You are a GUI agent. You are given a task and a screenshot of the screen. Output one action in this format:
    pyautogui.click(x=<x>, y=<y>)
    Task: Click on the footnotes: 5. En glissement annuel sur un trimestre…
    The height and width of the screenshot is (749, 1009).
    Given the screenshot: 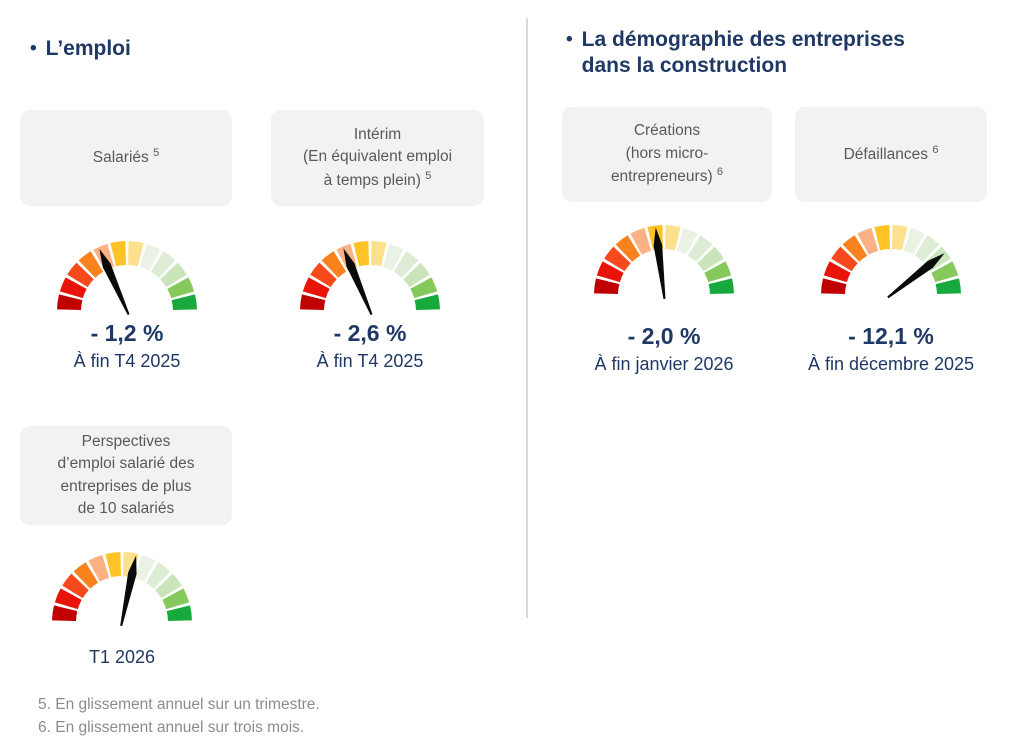 What is the action you would take?
    pyautogui.click(x=179, y=716)
    